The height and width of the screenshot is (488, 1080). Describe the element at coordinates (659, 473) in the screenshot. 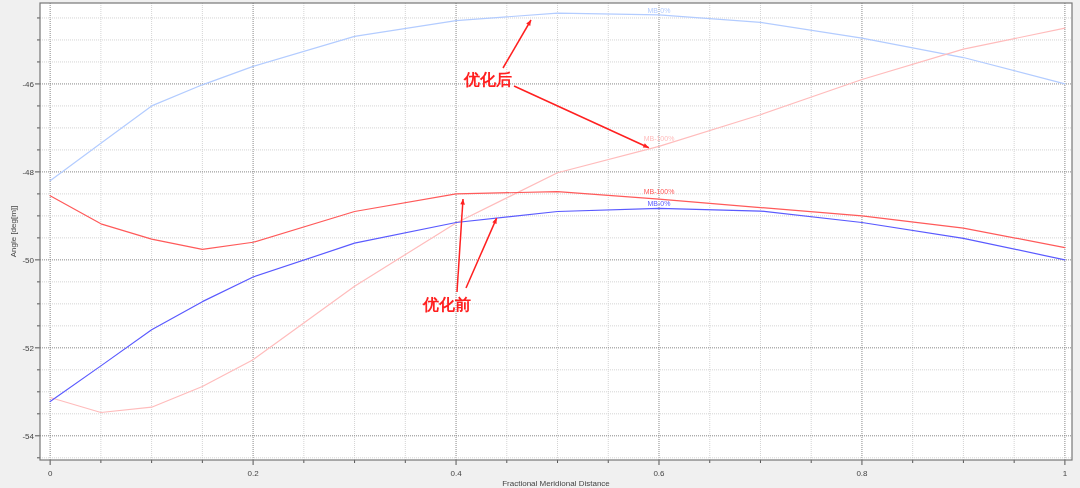

I see `x-tick-label: 0.6` at that location.